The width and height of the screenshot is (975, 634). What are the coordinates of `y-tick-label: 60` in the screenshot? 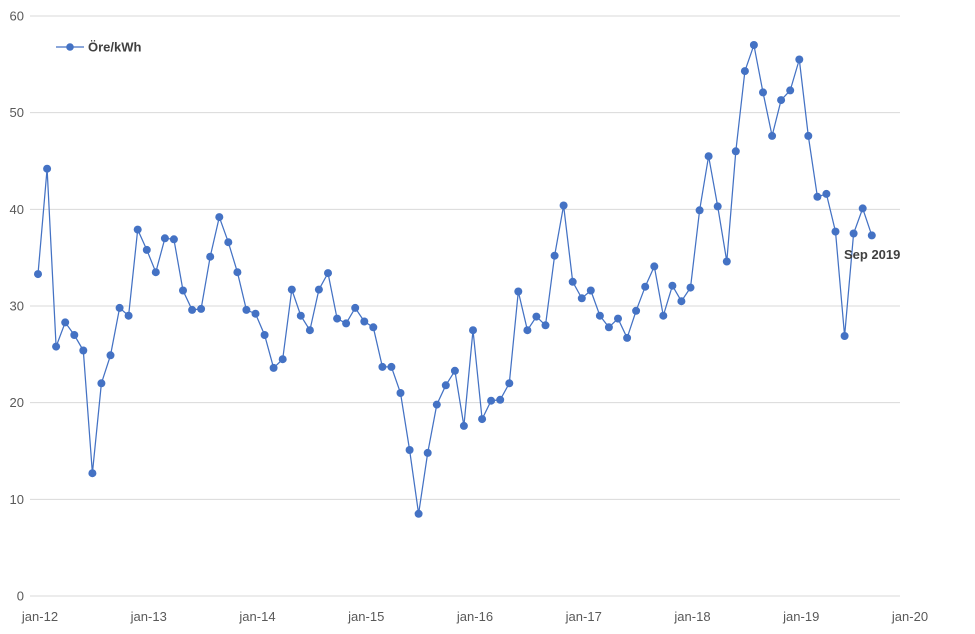 It's located at (17, 16).